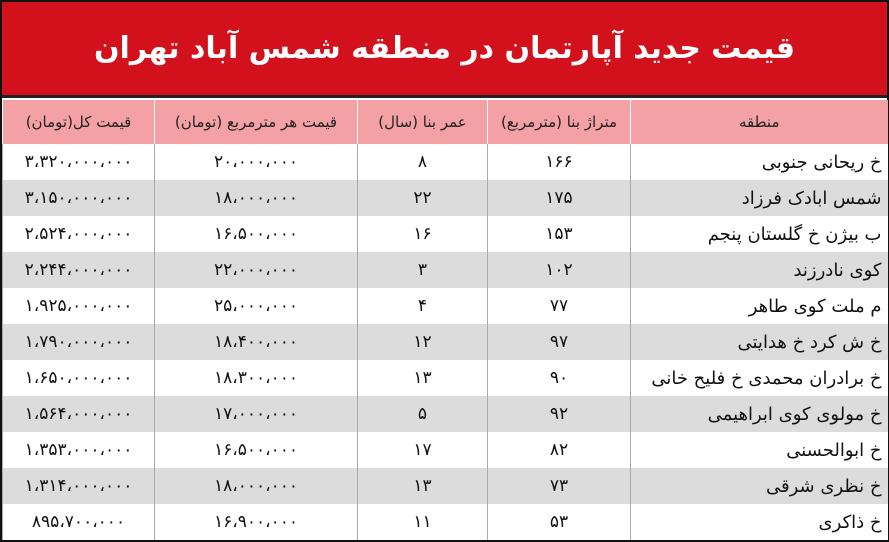 Image resolution: width=889 pixels, height=542 pixels. Describe the element at coordinates (78, 342) in the screenshot. I see `total-price-cell: ۱،۷۹۰،۰۰۰،۰۰۰` at that location.